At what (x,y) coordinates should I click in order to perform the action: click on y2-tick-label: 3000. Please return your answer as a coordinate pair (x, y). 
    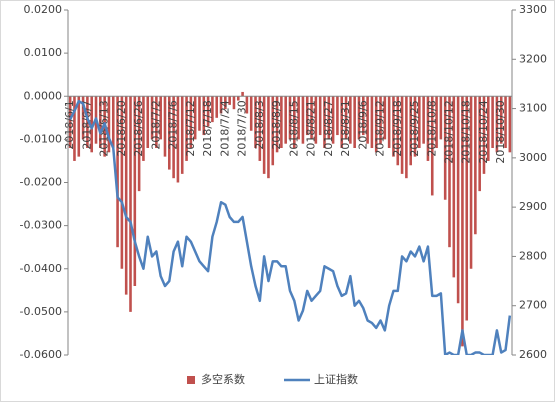
    Looking at the image, I should click on (533, 157).